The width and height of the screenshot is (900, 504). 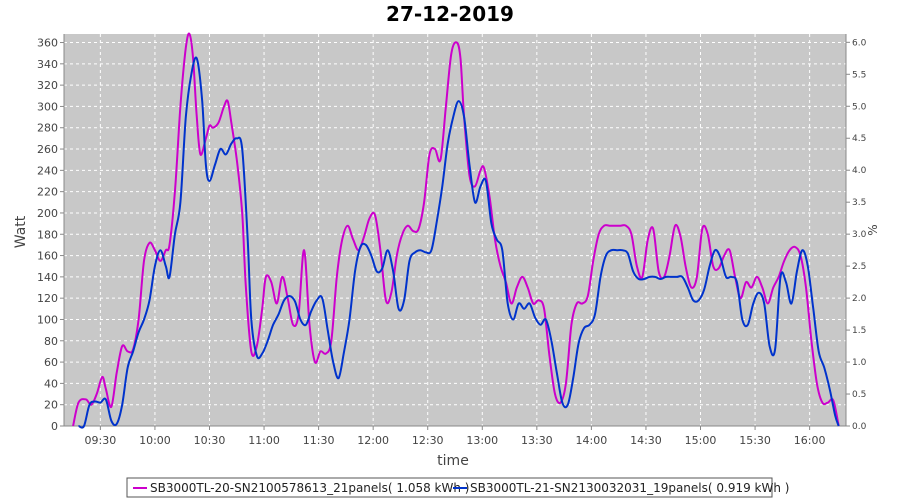 What do you see at coordinates (859, 427) in the screenshot?
I see `y2-tick-label: 0.0` at bounding box center [859, 427].